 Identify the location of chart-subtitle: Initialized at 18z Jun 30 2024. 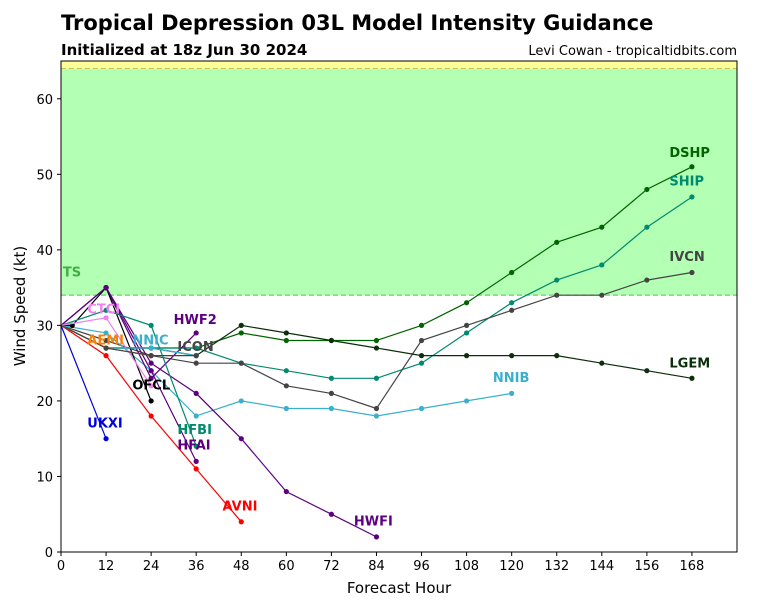
(184, 50).